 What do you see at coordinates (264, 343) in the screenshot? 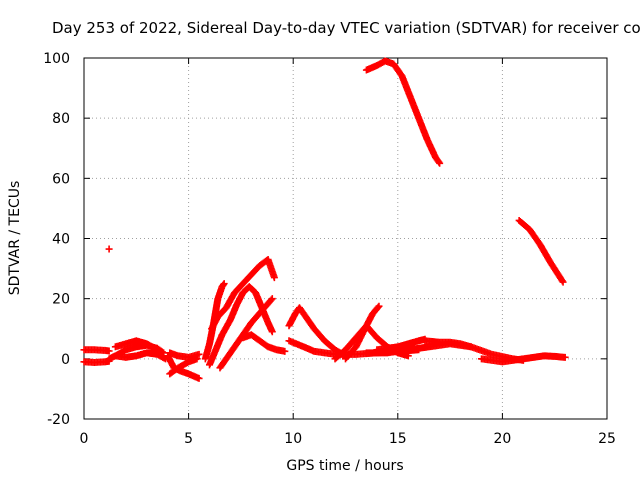
I see `series-sat-n` at bounding box center [264, 343].